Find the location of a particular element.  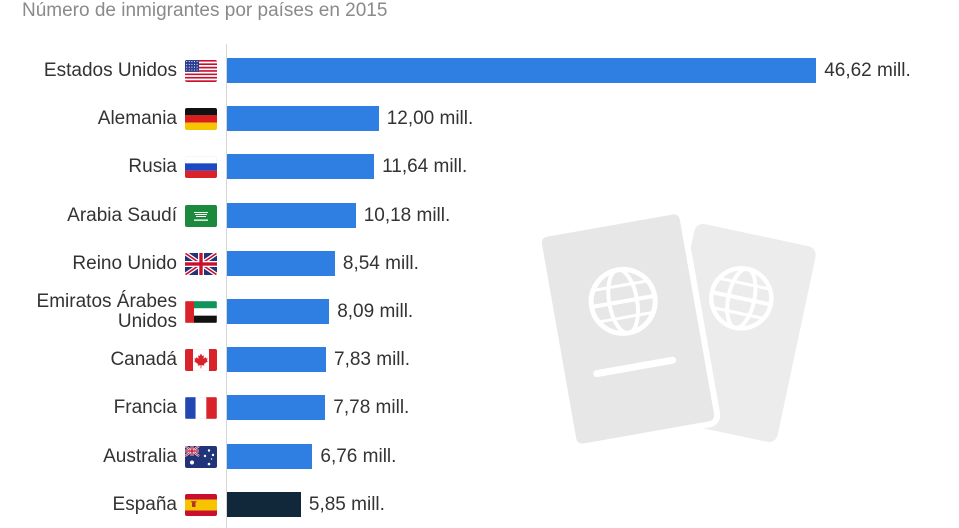

value-label: 5,85 mill. is located at coordinates (346, 504).